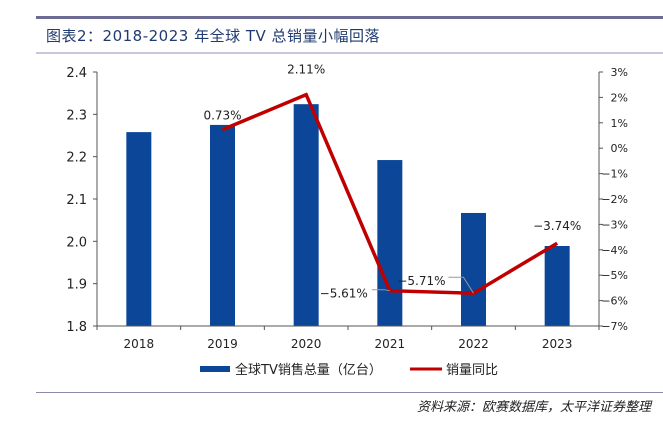  Describe the element at coordinates (472, 370) in the screenshot. I see `legend-label: 销量同比` at that location.